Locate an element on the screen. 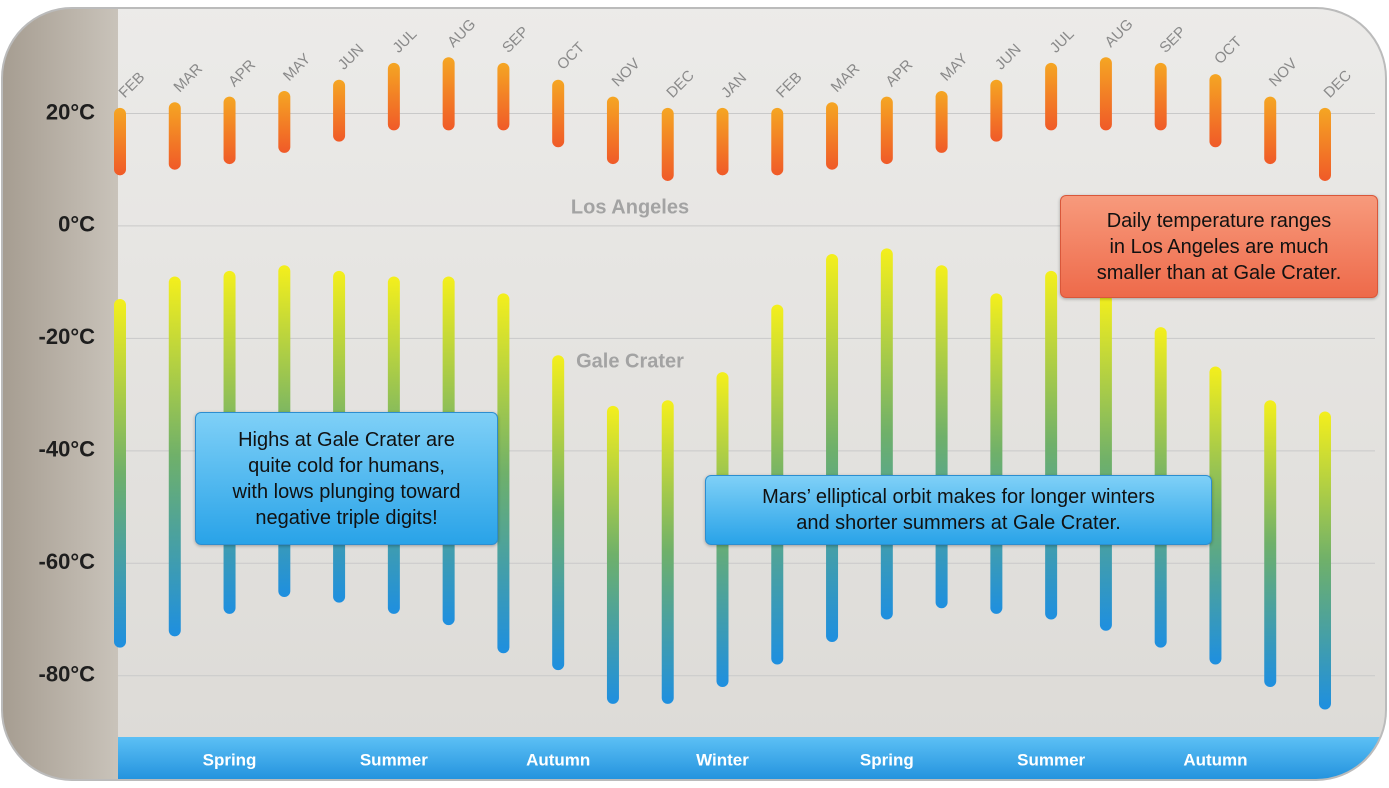 The image size is (1389, 788). y-tick-label: -20°C is located at coordinates (67, 336).